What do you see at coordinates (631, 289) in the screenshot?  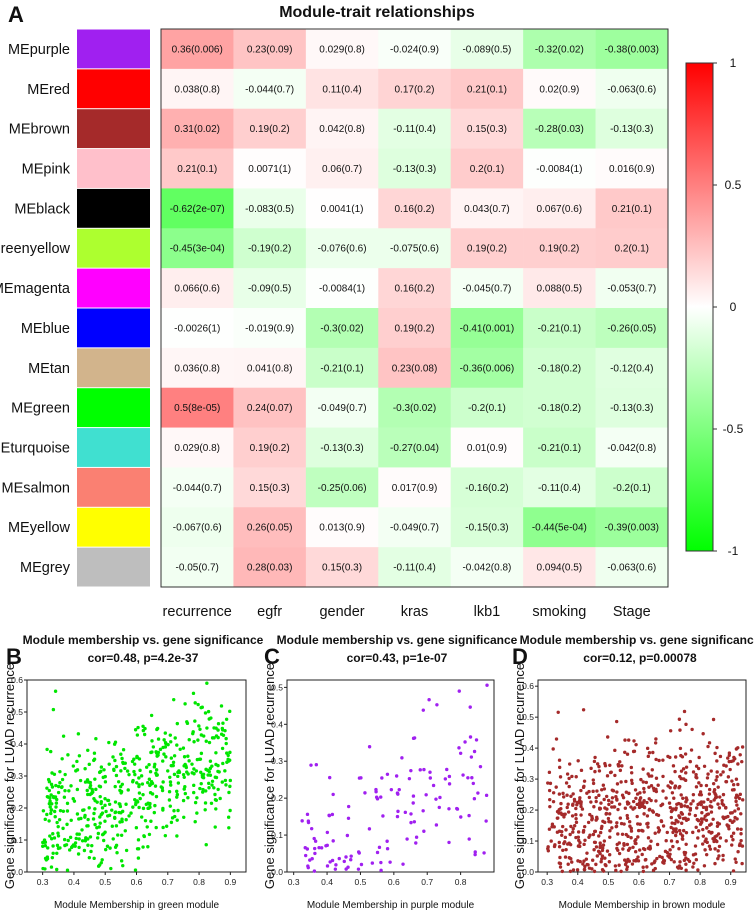 I see `cell-label: -0.053(0.7)` at bounding box center [631, 289].